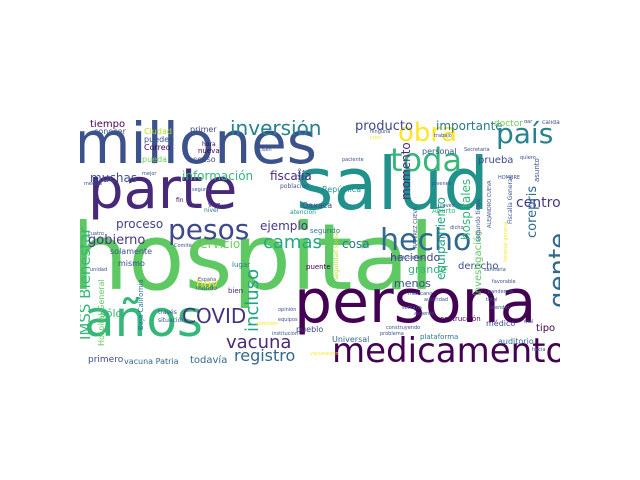 This screenshot has height=480, width=640. What do you see at coordinates (267, 324) in the screenshot?
I see `word-comision: comisión` at bounding box center [267, 324].